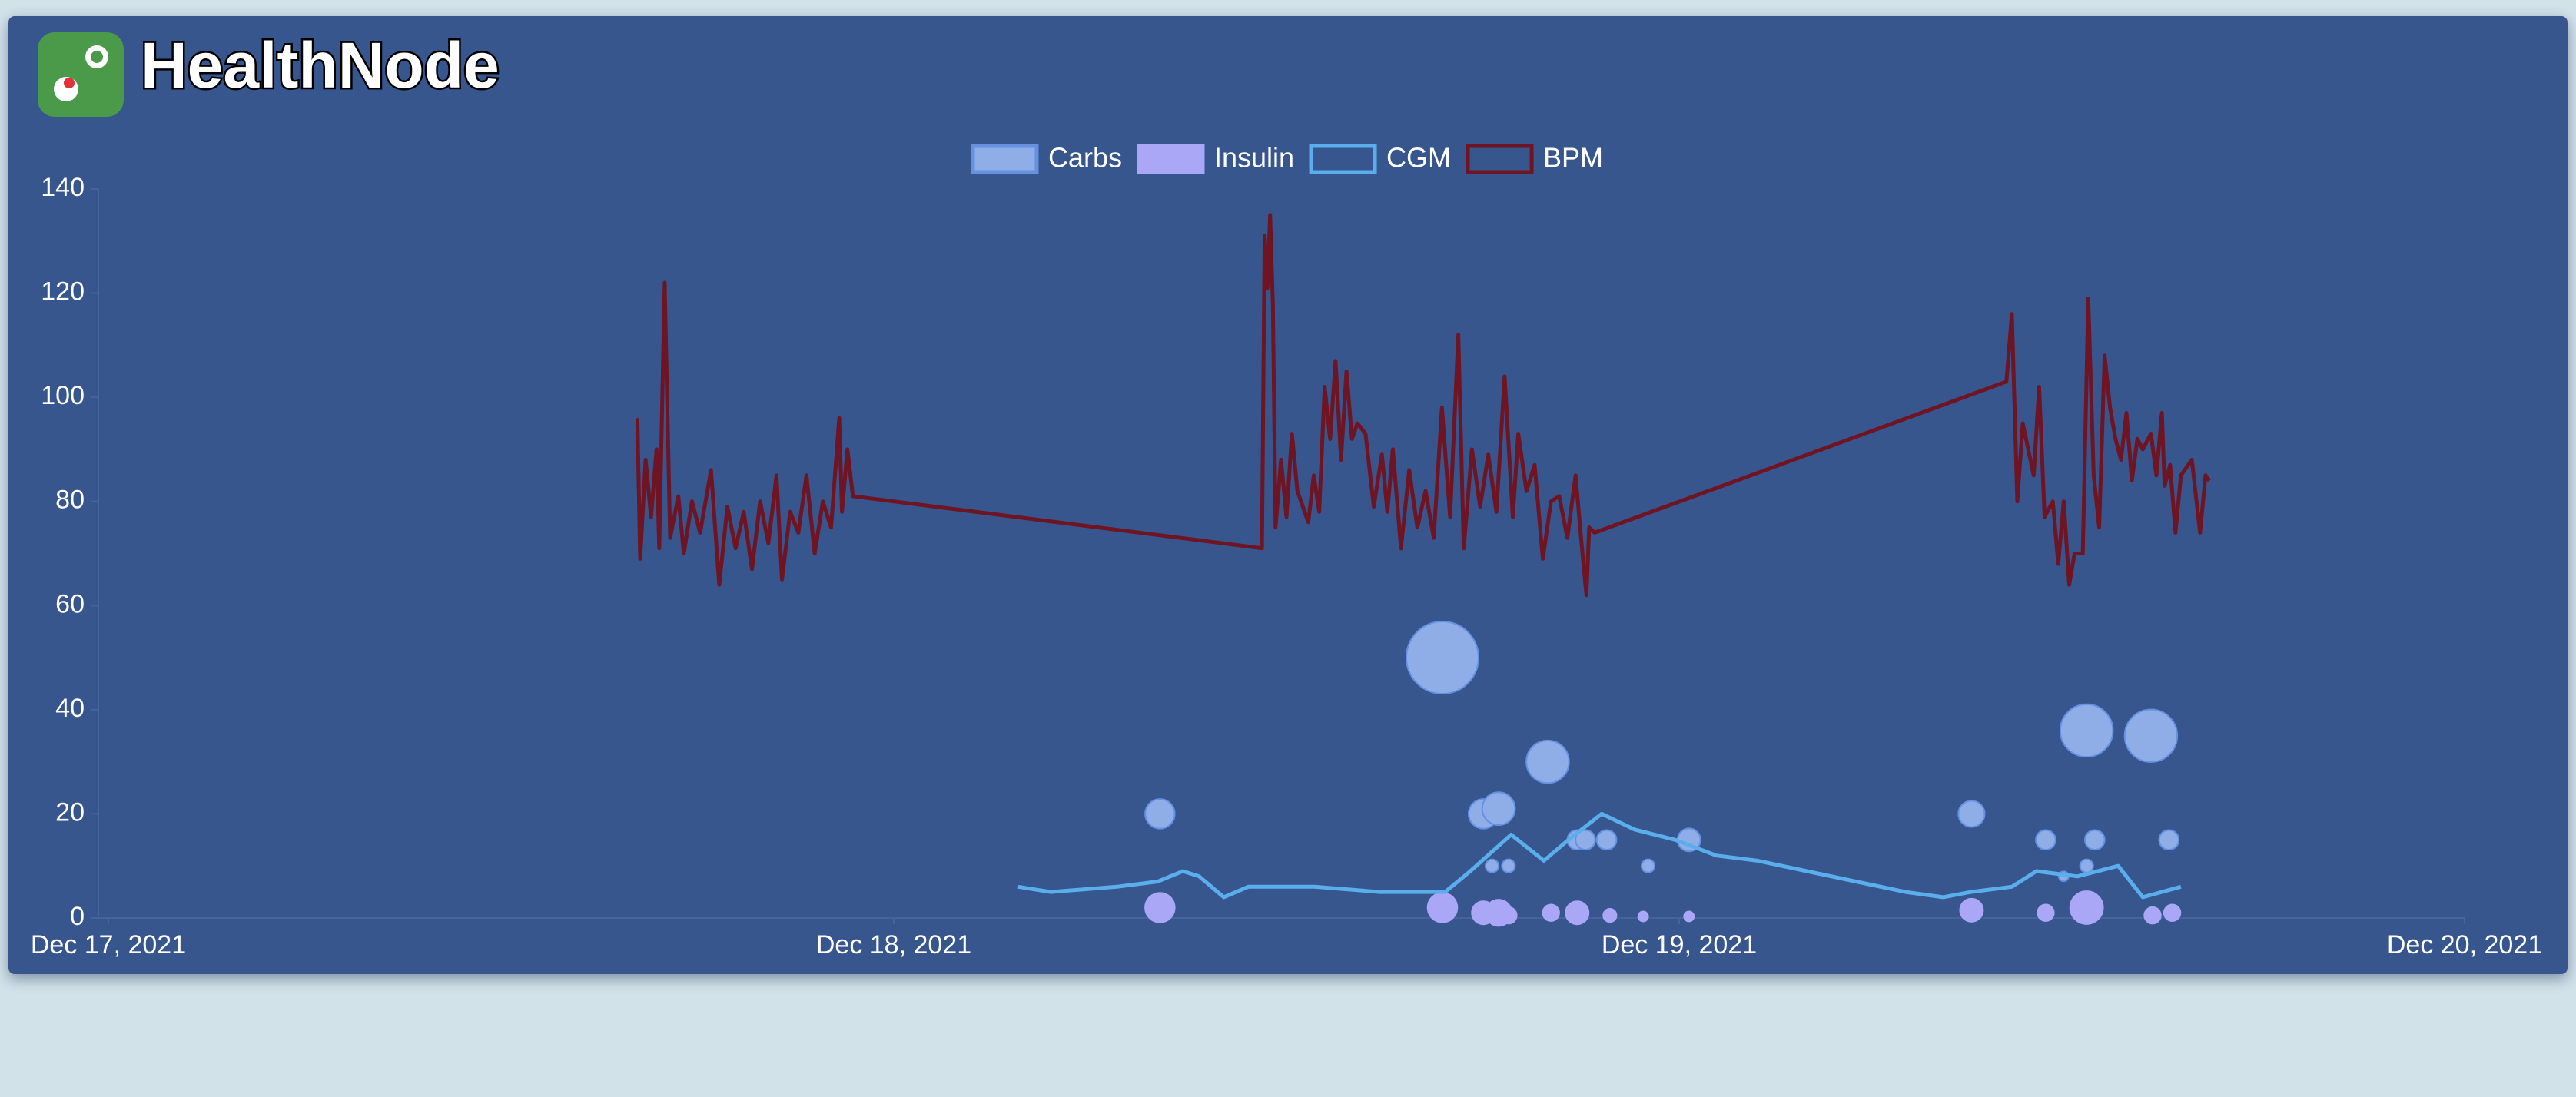 The width and height of the screenshot is (2576, 1097). Describe the element at coordinates (893, 945) in the screenshot. I see `x-tick-label: Dec 18, 2021` at that location.